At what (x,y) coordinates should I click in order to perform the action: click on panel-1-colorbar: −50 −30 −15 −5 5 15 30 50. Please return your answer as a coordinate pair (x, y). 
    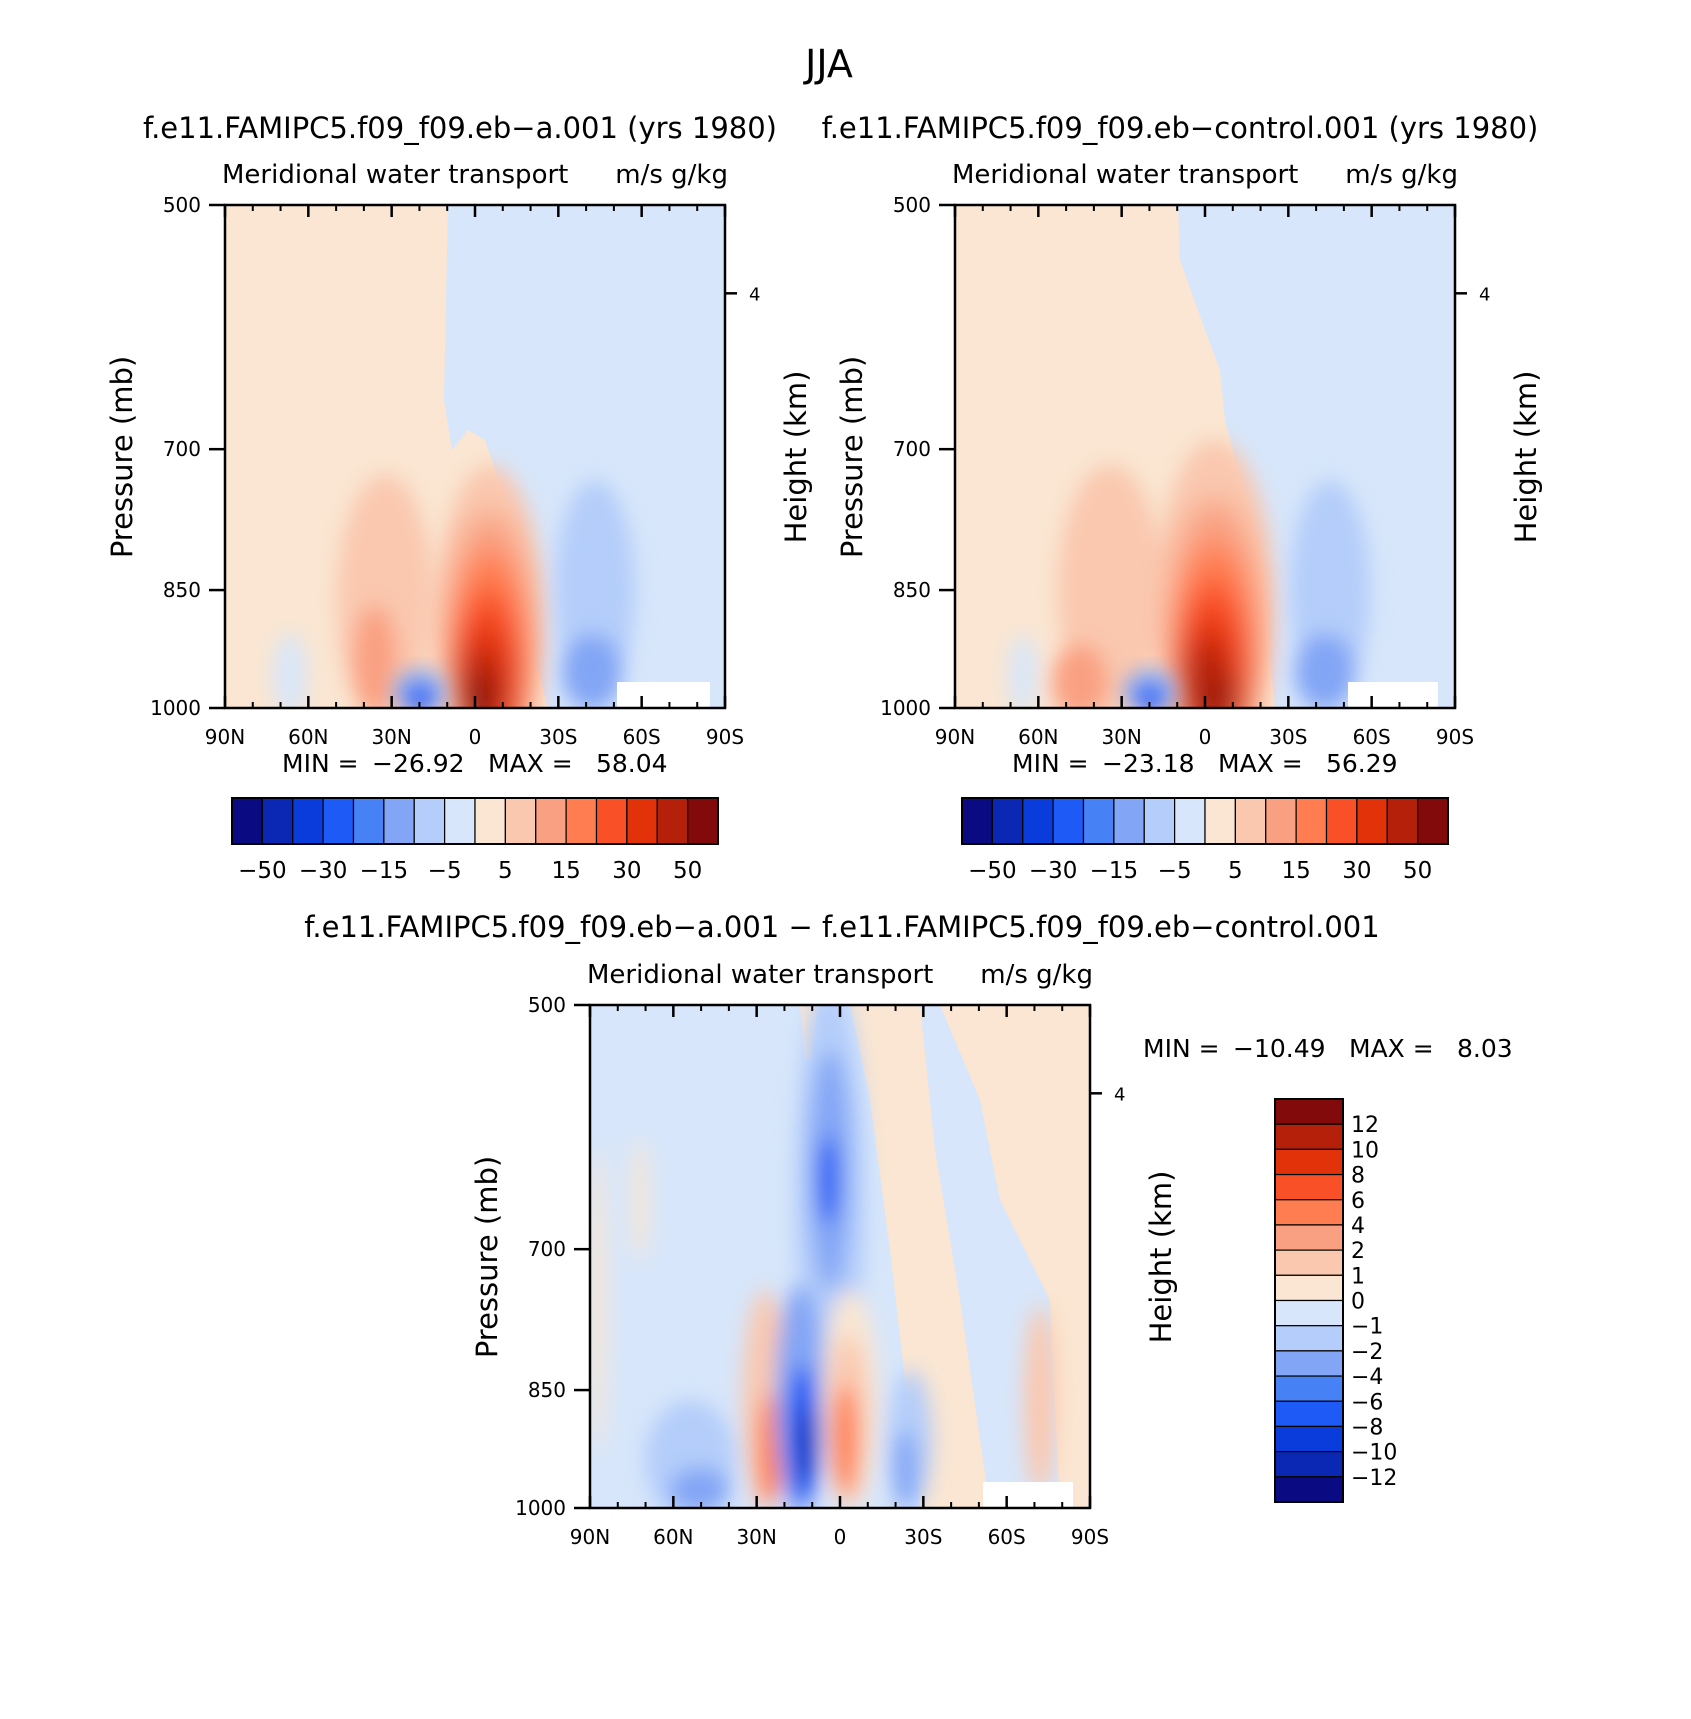
    Looking at the image, I should click on (475, 840).